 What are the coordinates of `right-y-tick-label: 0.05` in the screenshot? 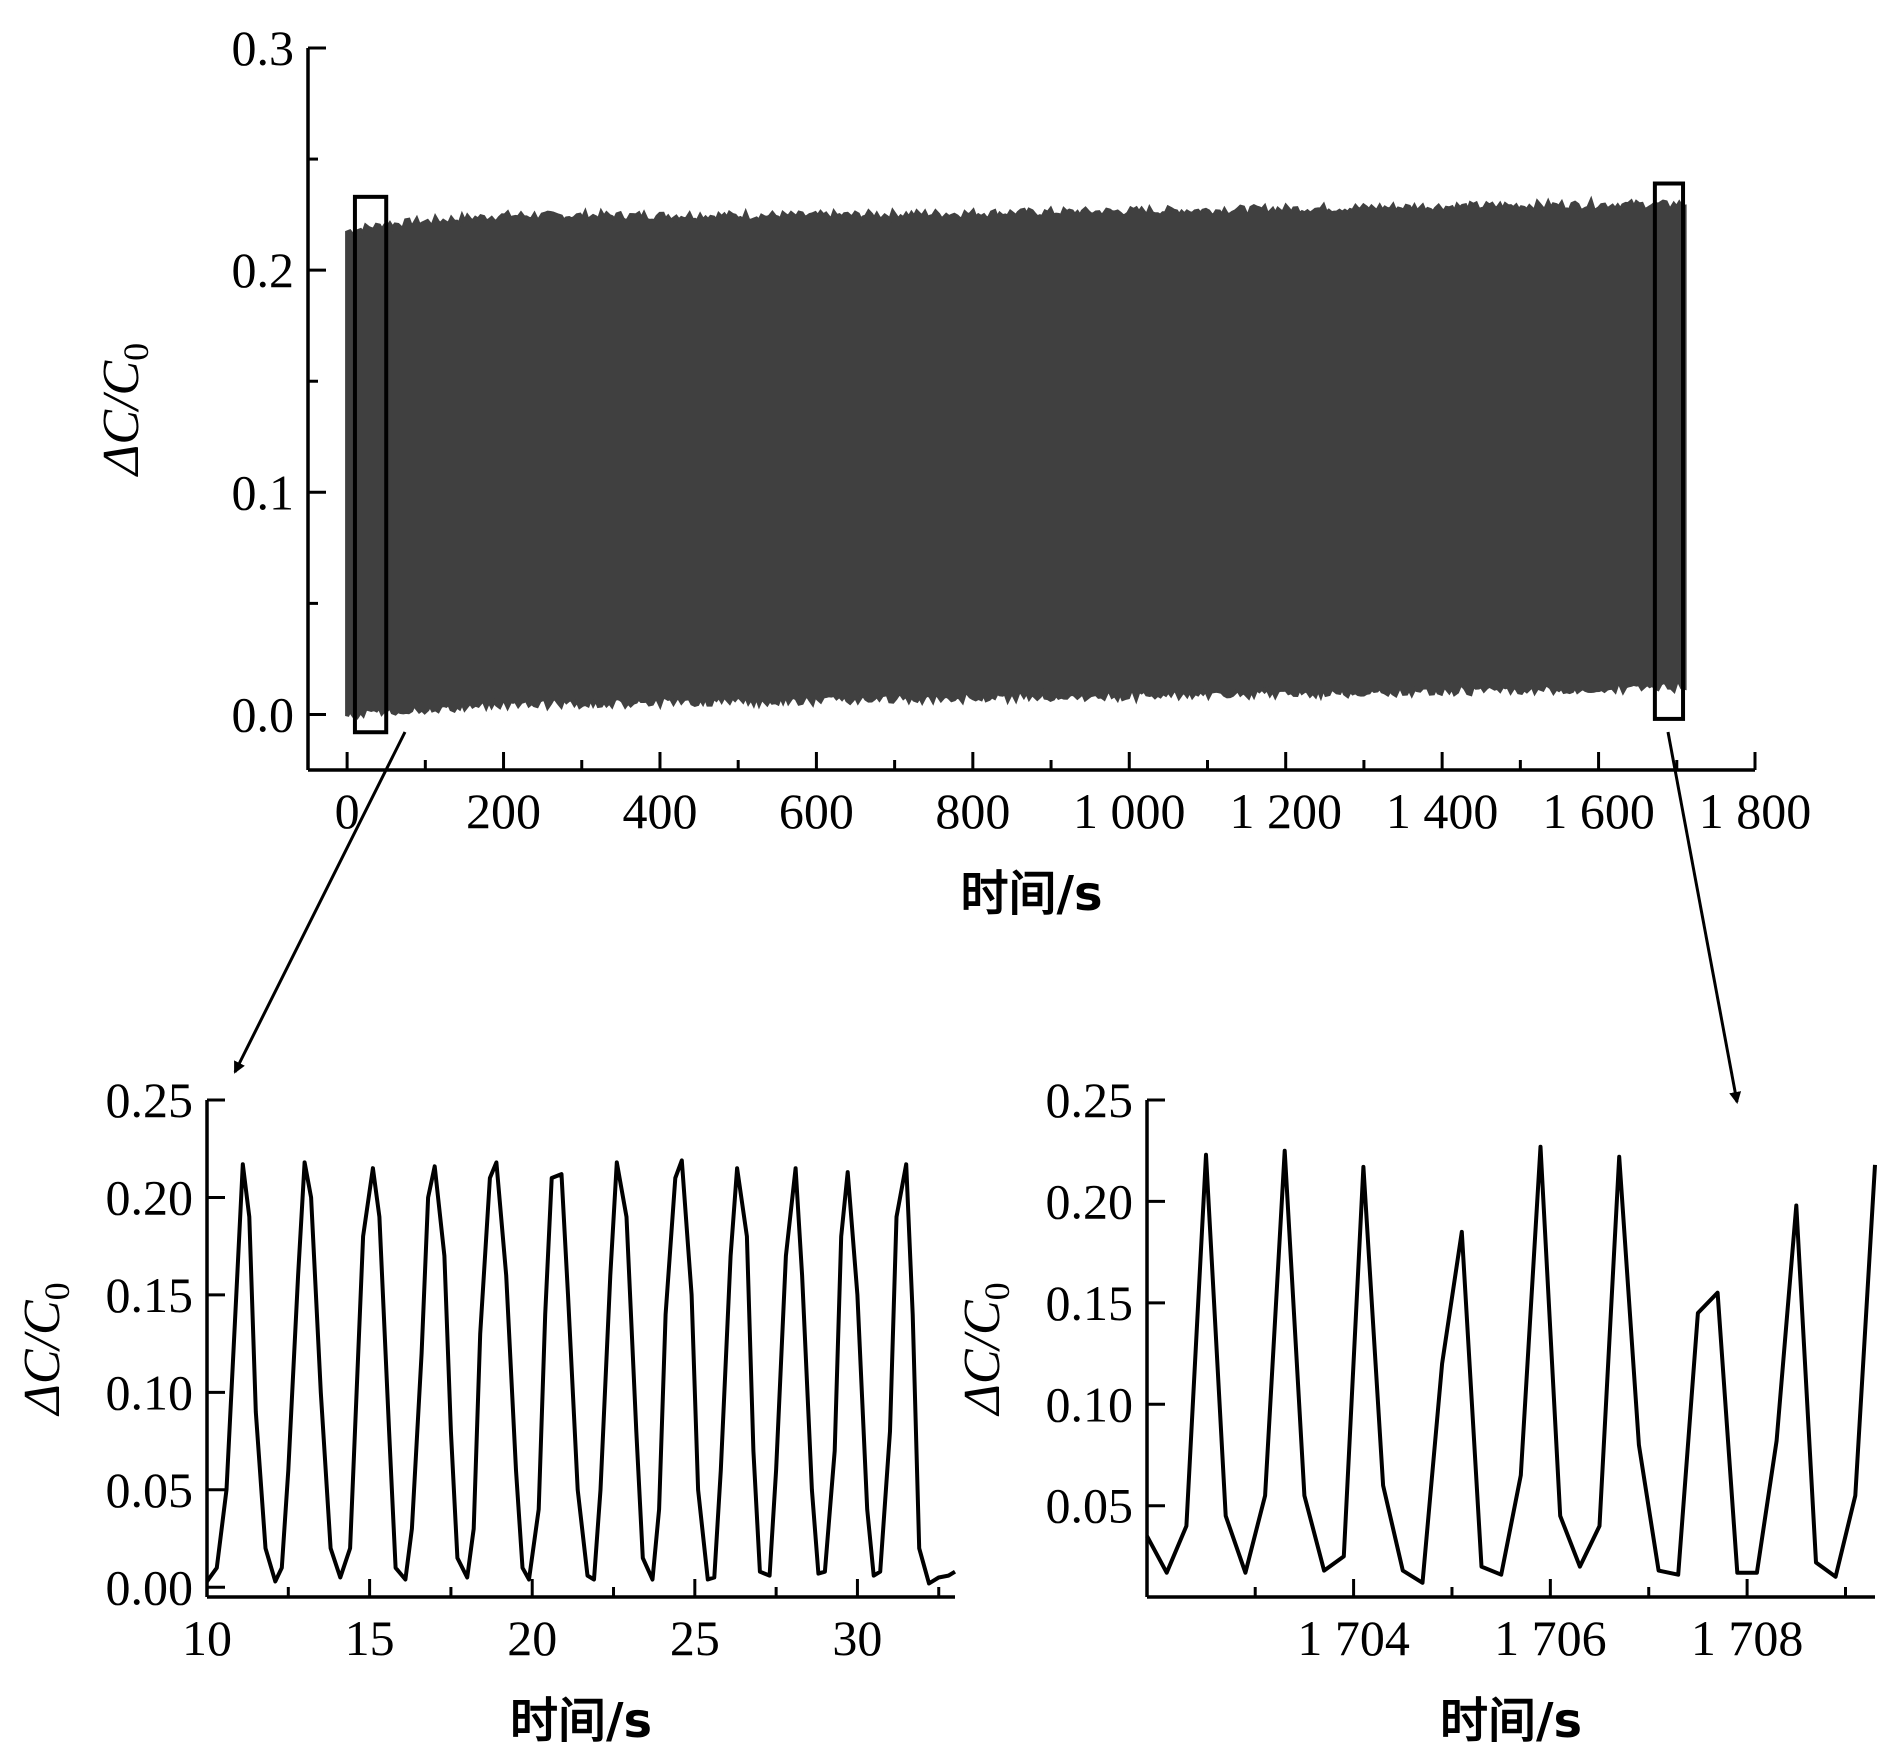 It's located at (1090, 1506).